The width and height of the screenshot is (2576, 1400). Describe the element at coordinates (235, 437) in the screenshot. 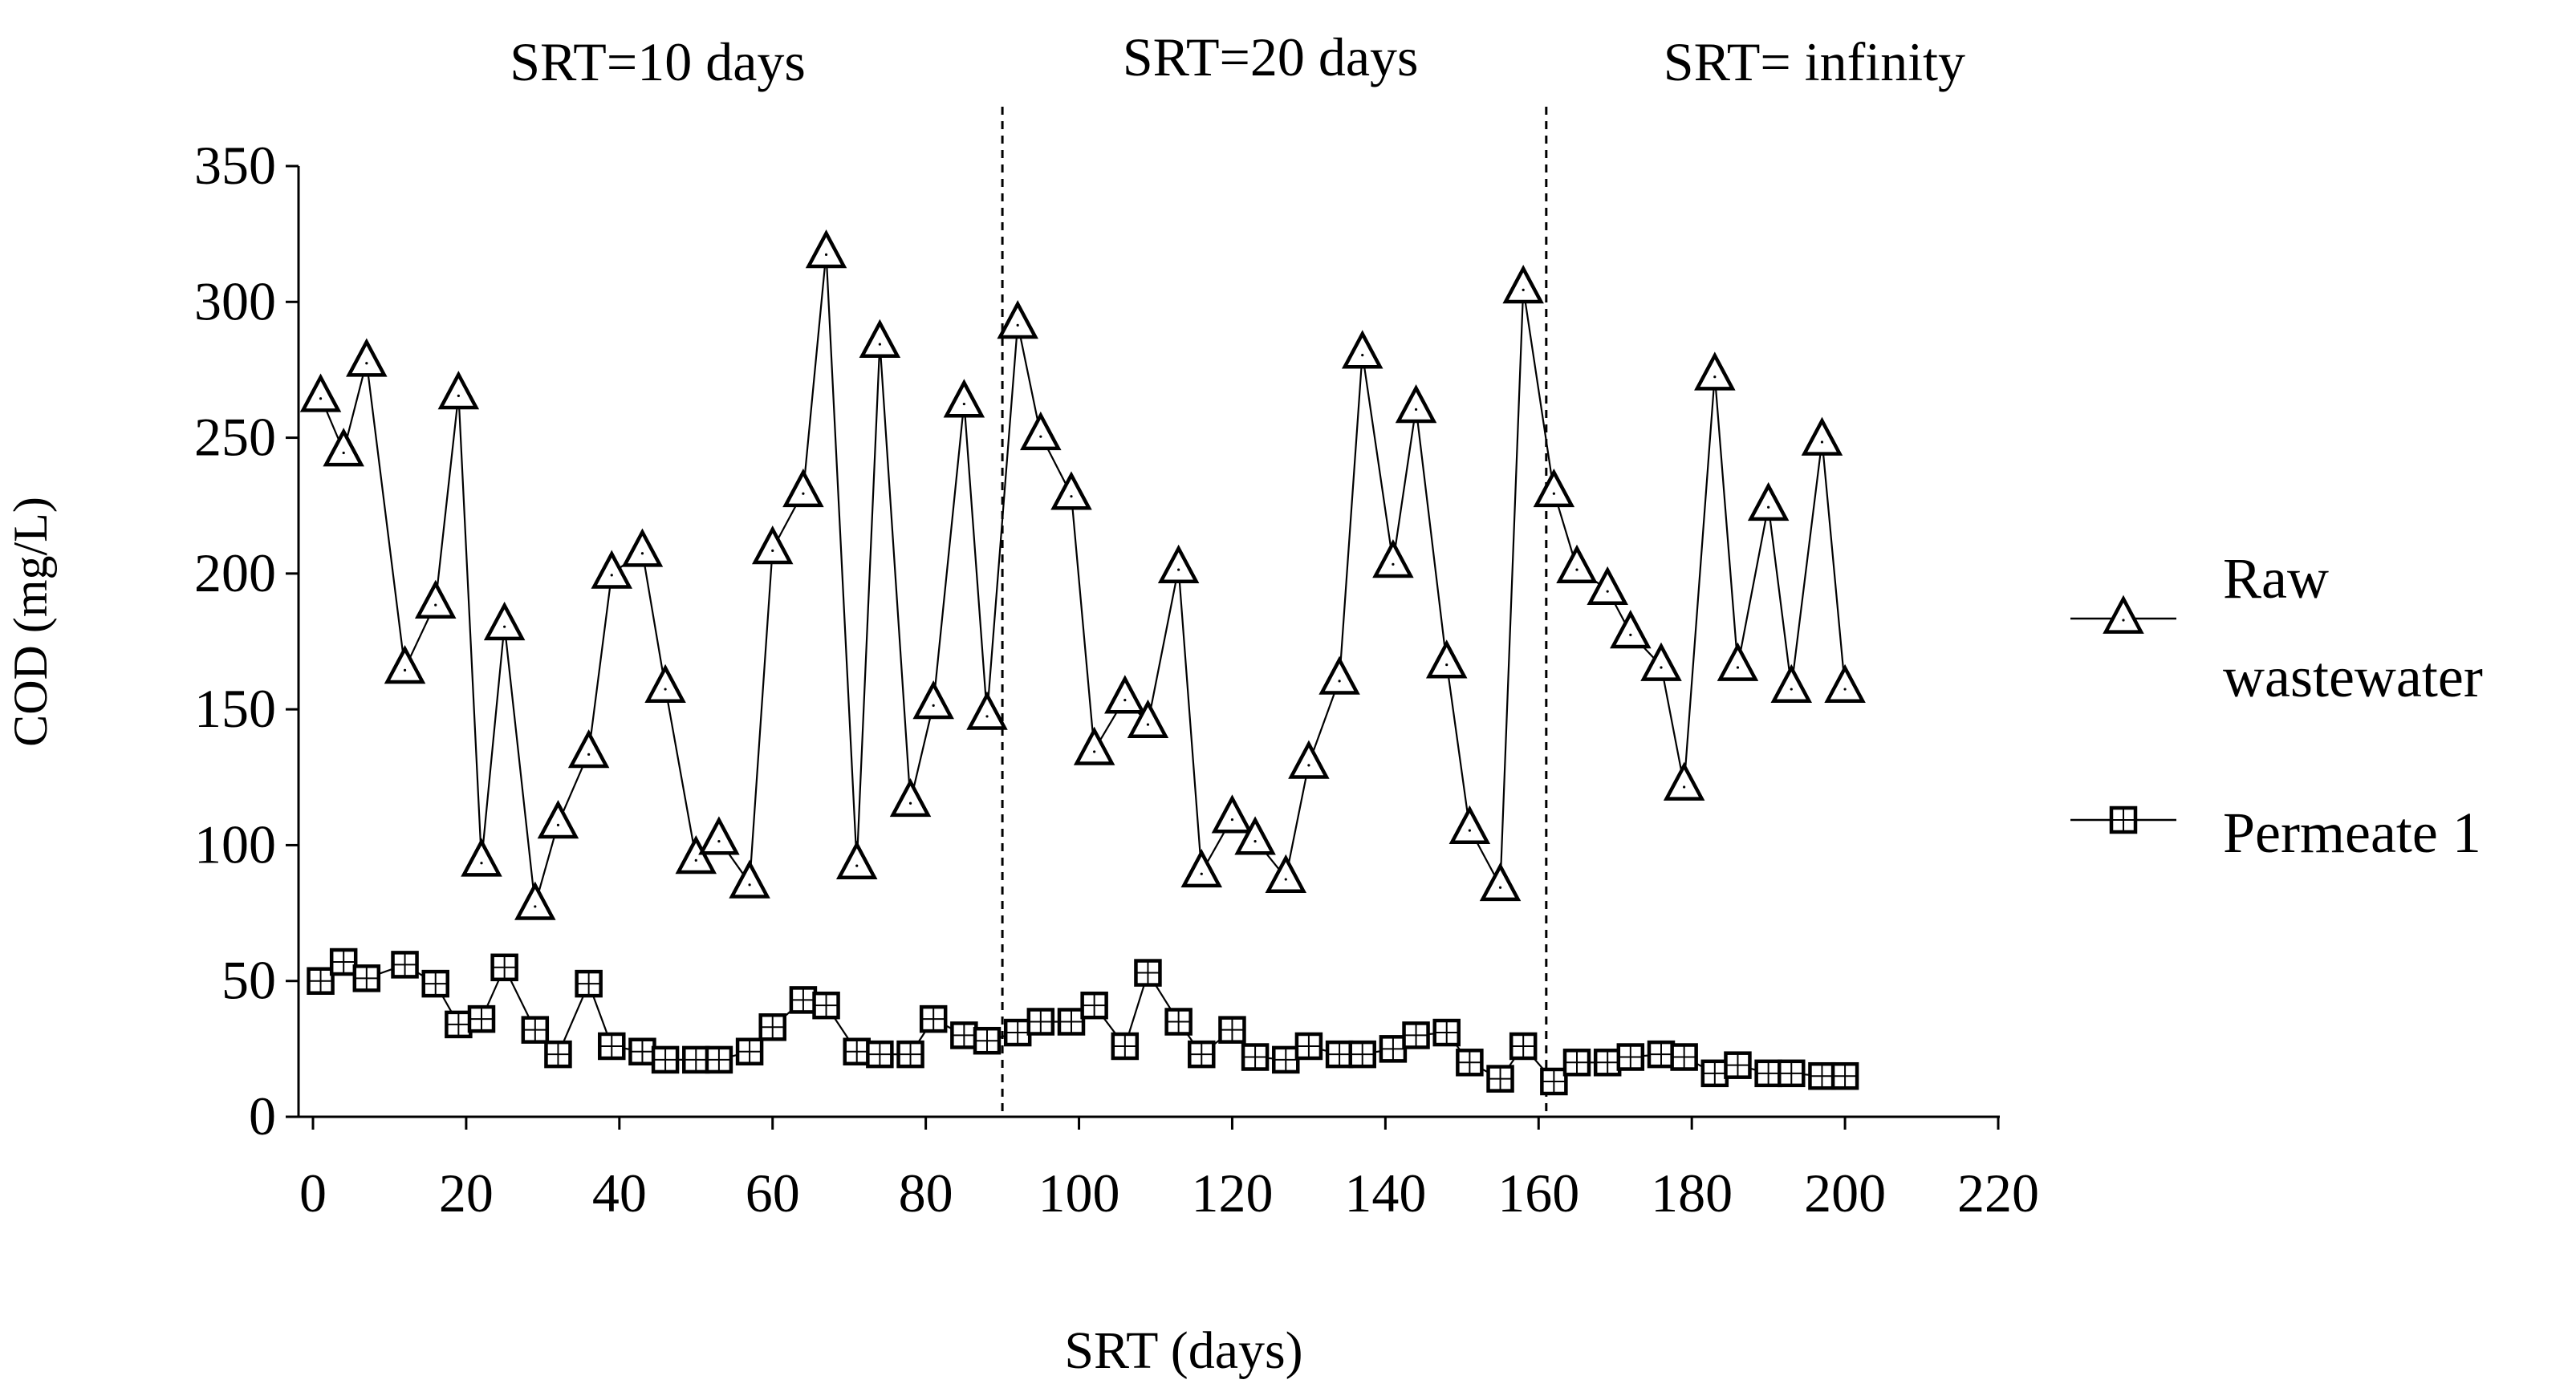

I see `y-tick-label: 250` at that location.